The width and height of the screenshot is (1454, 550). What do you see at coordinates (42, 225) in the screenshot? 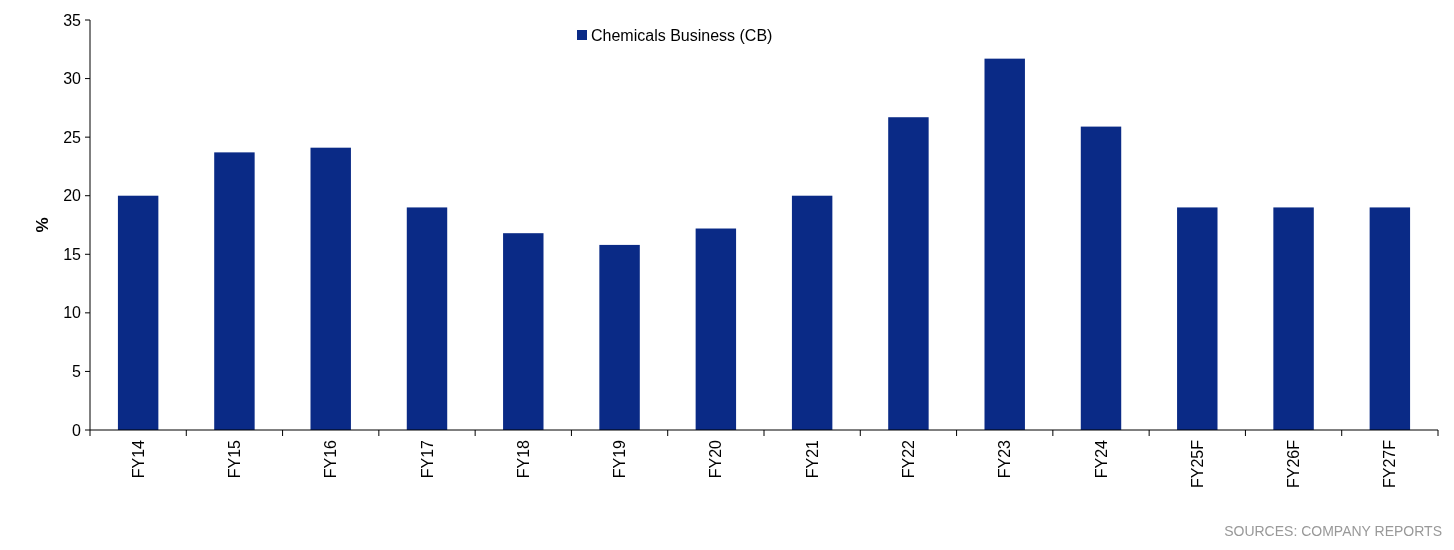
I see `y-axis-title: %` at bounding box center [42, 225].